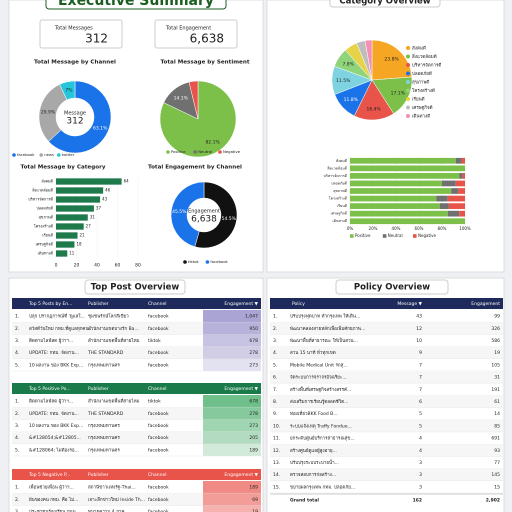 The image size is (512, 512). I want to click on table-cell: สวน 15 นาที ทั่วทุกเขต, so click(313, 352).